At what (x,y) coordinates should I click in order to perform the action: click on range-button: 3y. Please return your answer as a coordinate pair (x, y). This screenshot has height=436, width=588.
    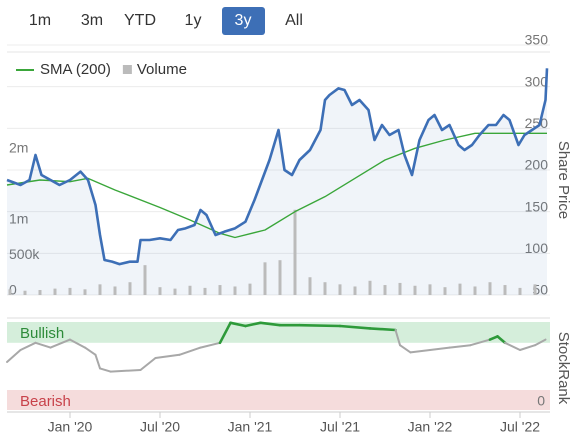
    Looking at the image, I should click on (243, 20).